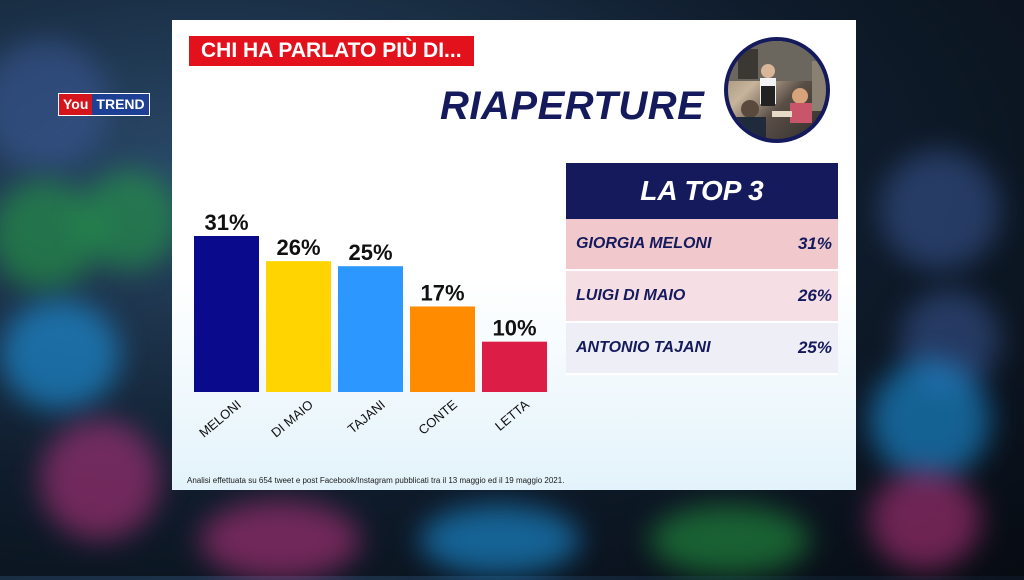 Image resolution: width=1024 pixels, height=580 pixels. What do you see at coordinates (298, 326) in the screenshot?
I see `bar-di-maio` at bounding box center [298, 326].